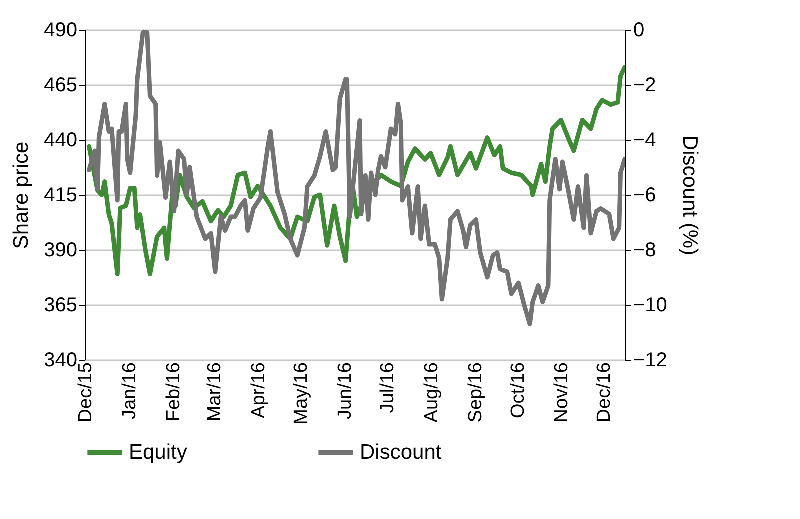 This screenshot has width=800, height=519. I want to click on y-tick-label: 340, so click(61, 361).